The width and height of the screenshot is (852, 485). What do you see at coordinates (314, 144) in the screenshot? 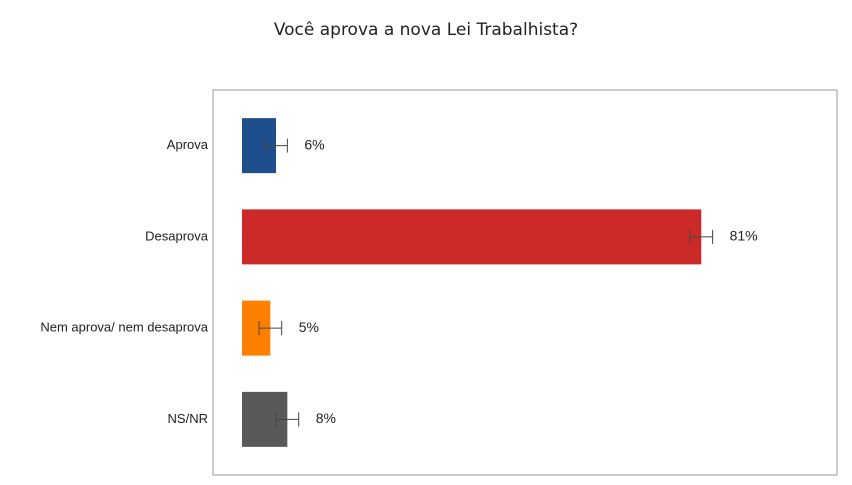
I see `value-label: 6%` at bounding box center [314, 144].